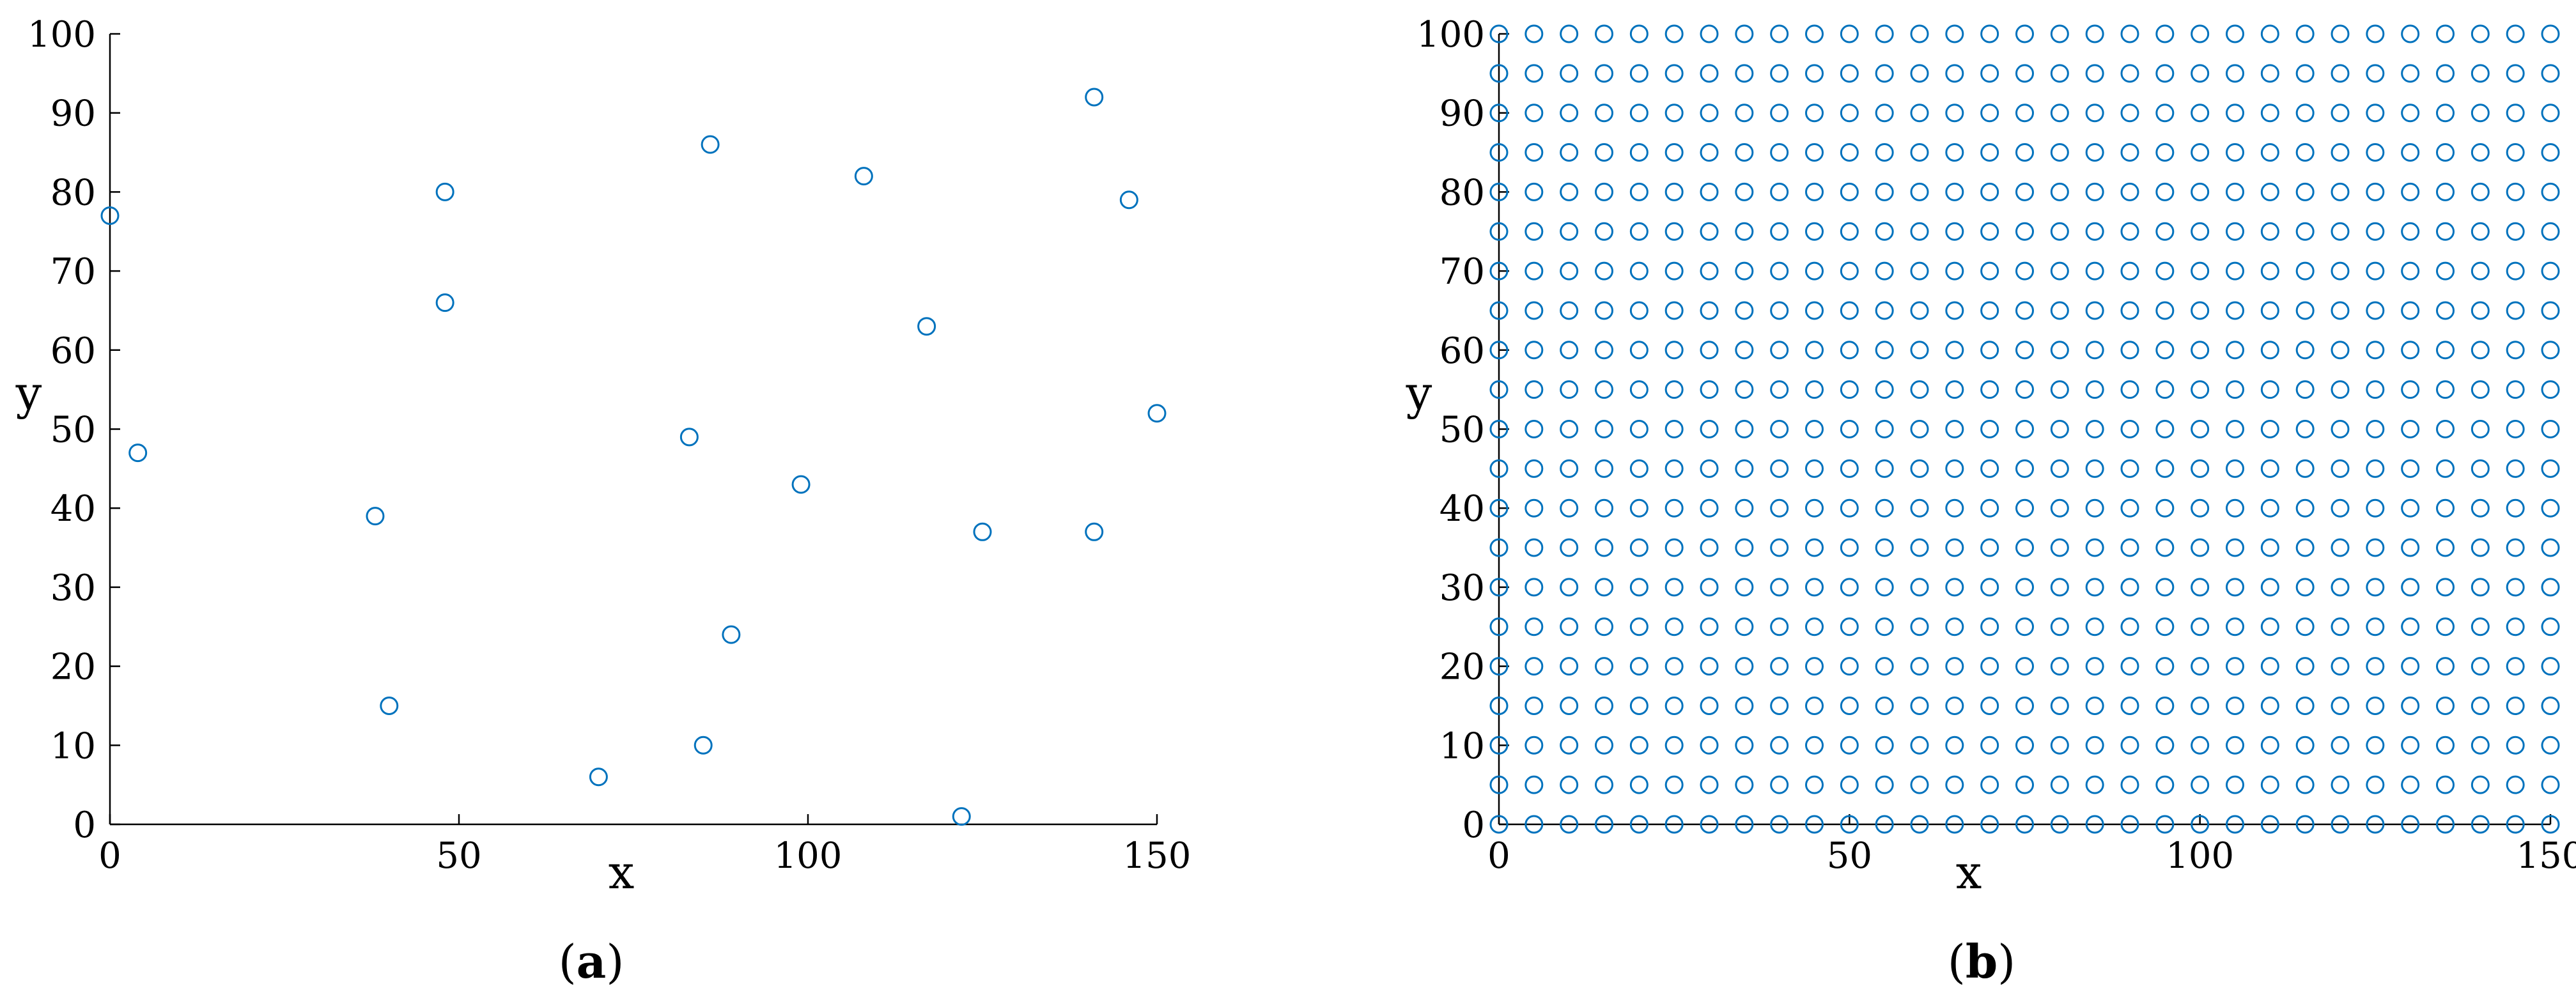 The width and height of the screenshot is (2576, 1002). I want to click on y-tick-label: 60, so click(1462, 351).